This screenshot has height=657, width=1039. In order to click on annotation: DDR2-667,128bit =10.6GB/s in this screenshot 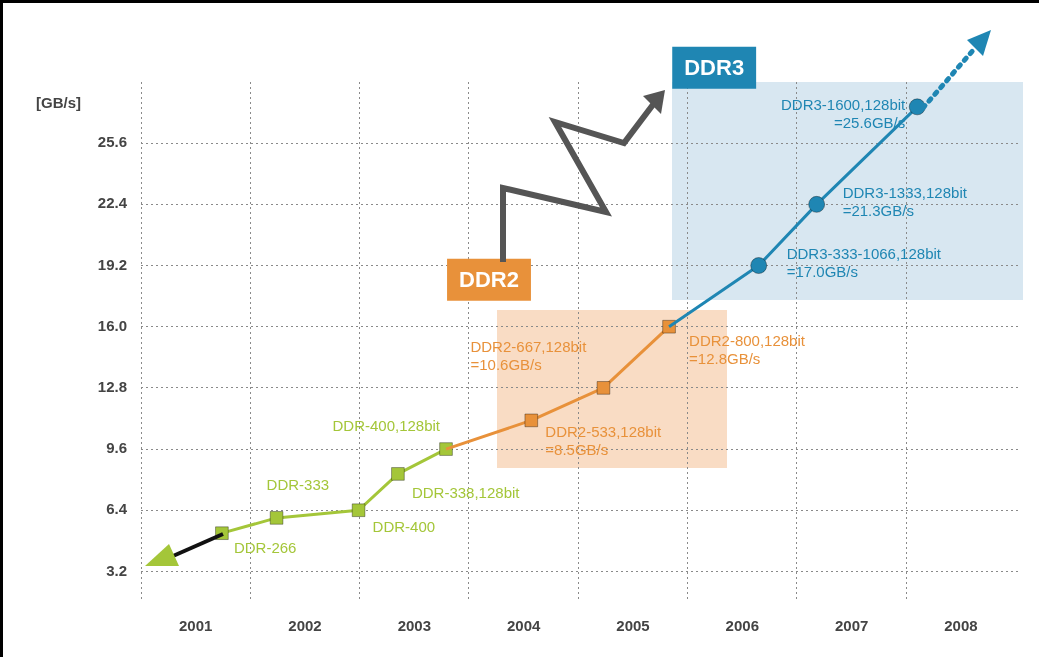, I will do `click(529, 355)`.